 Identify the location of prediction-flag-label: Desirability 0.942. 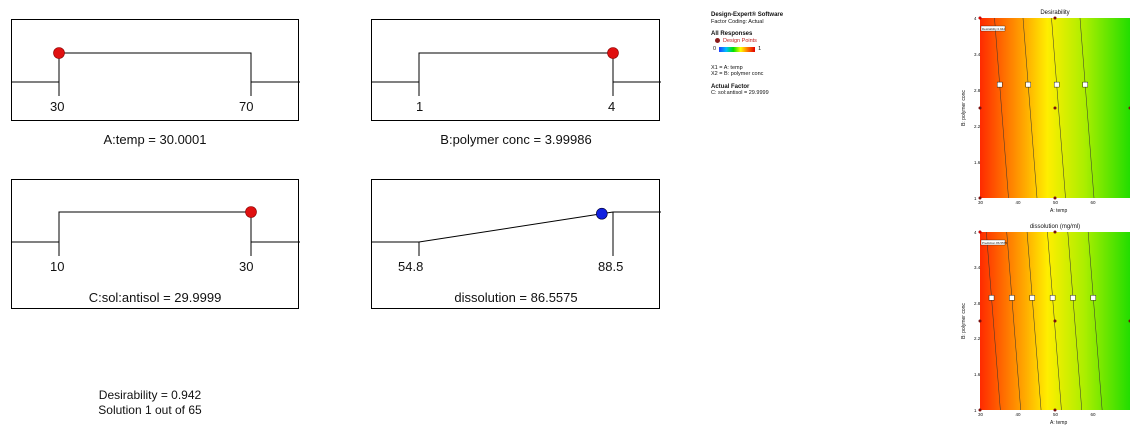
(993, 29).